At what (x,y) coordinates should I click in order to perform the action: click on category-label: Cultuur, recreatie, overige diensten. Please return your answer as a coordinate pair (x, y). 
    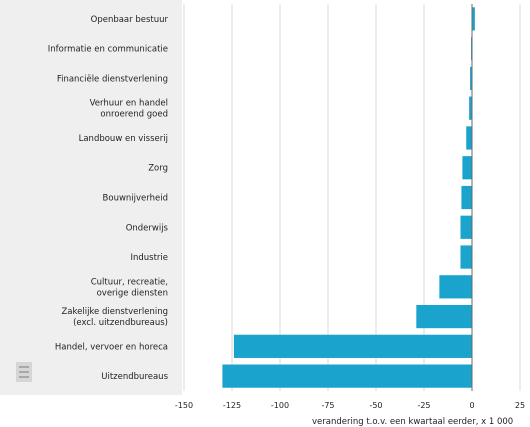
    Looking at the image, I should click on (129, 287).